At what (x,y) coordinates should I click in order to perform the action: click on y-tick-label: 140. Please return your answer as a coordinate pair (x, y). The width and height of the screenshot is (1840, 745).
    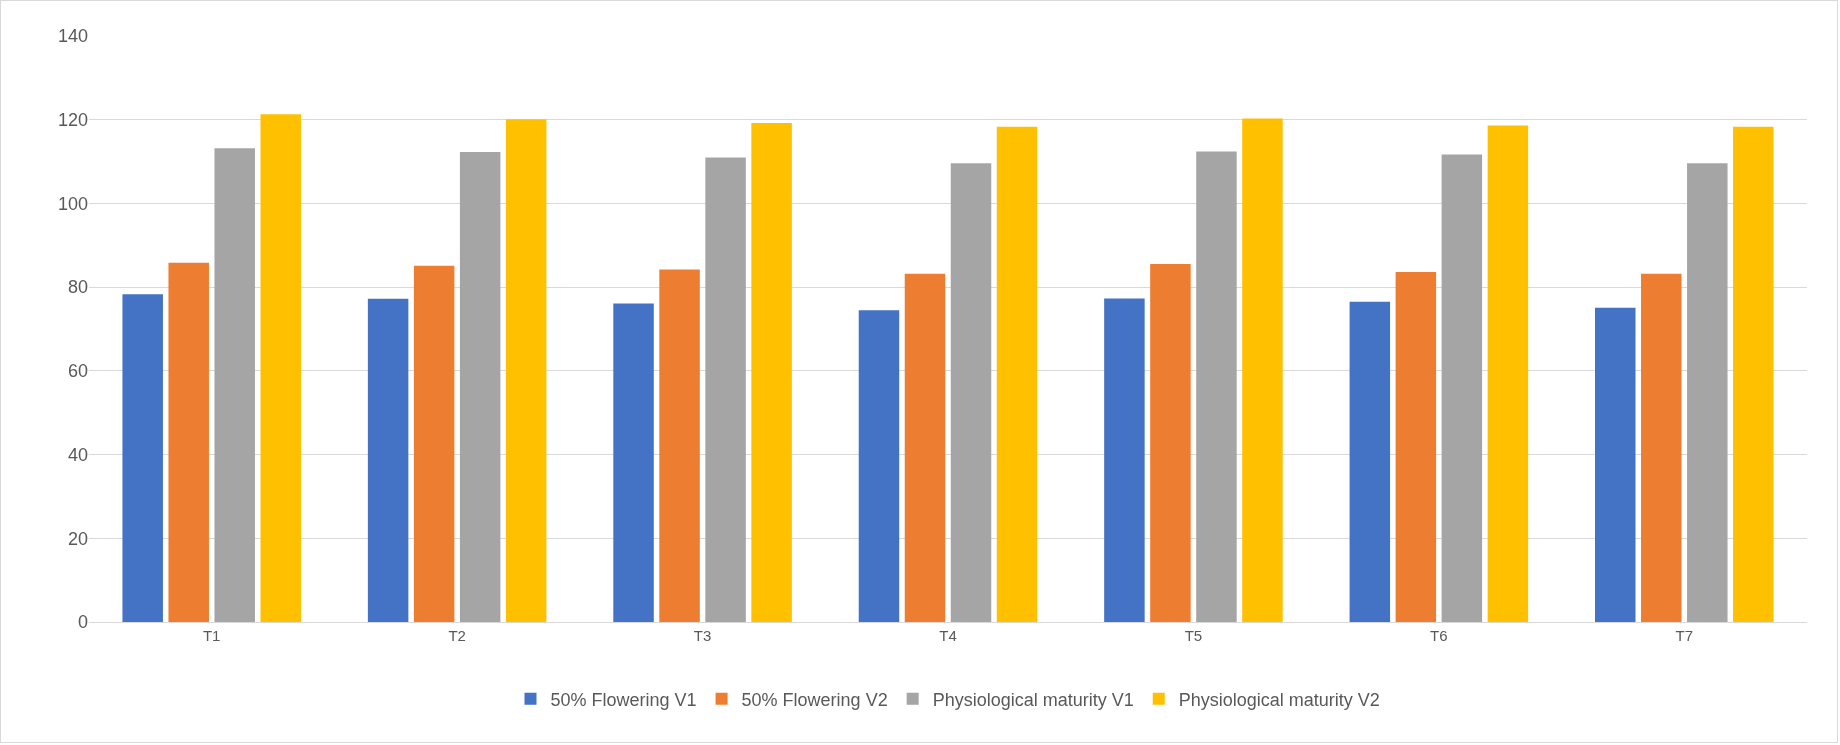
    Looking at the image, I should click on (72, 36).